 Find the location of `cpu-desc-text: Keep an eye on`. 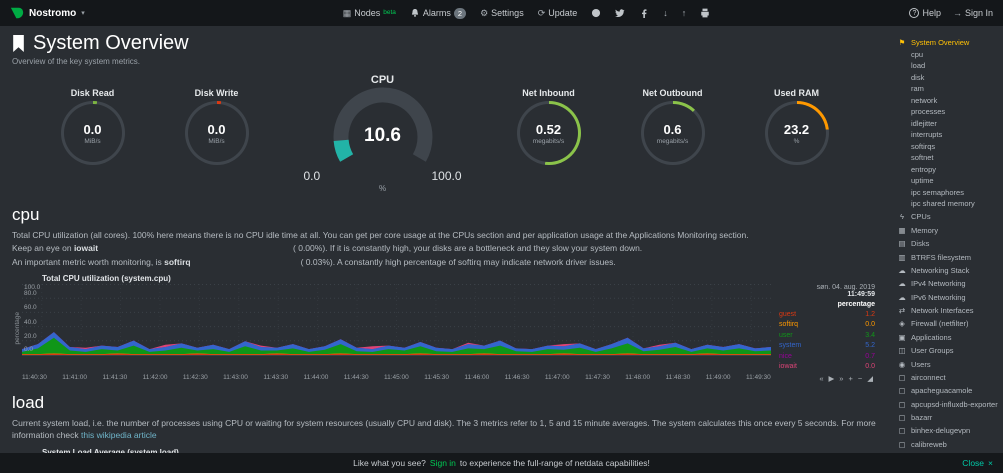

cpu-desc-text: Keep an eye on is located at coordinates (42, 248).